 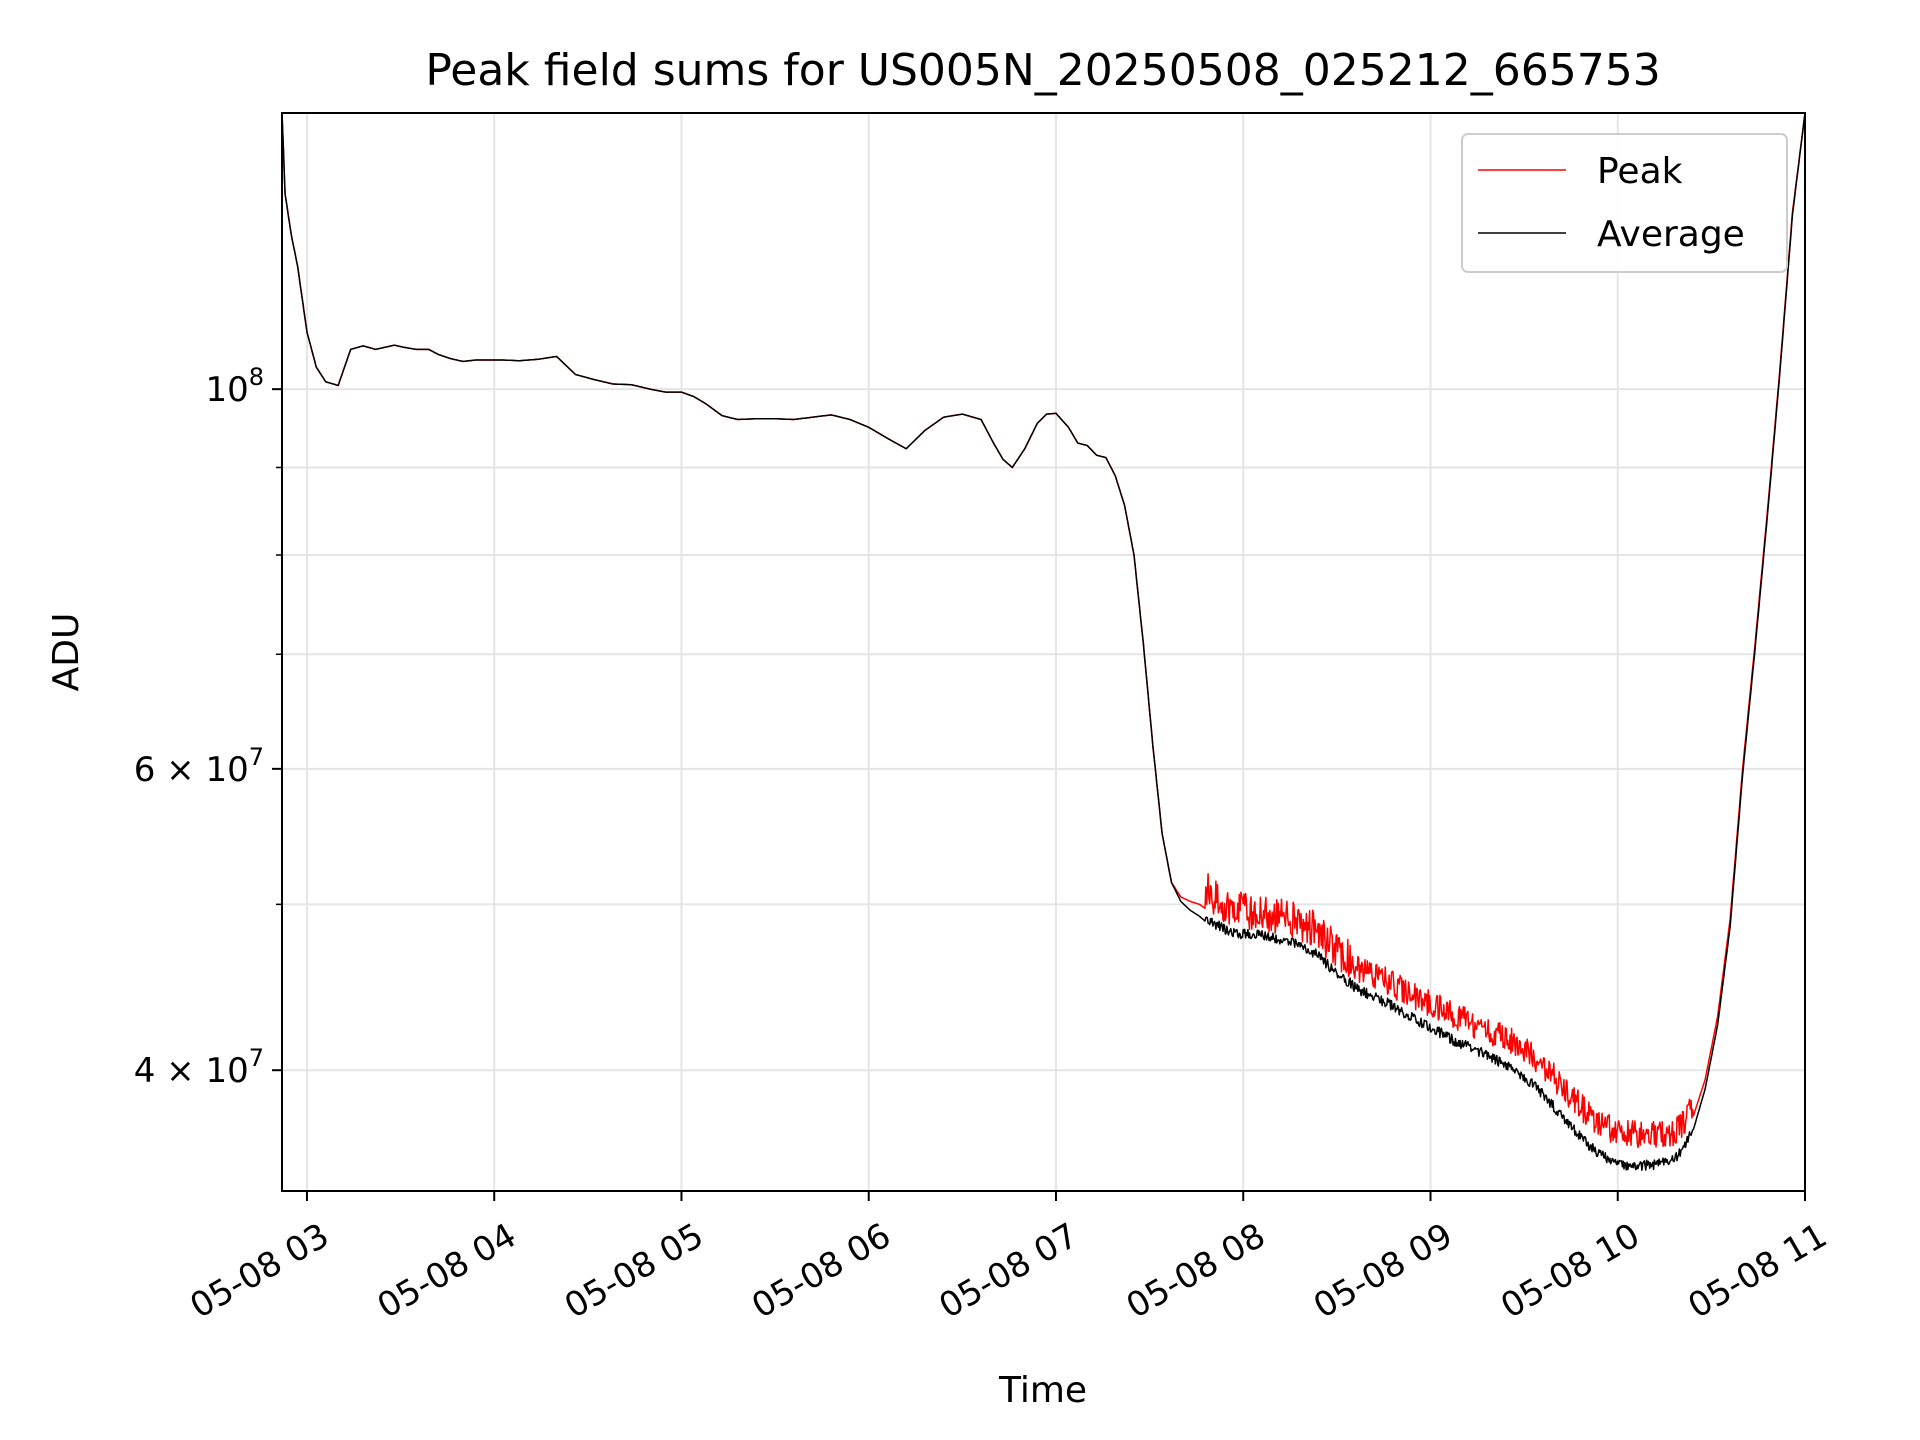 I want to click on y-tick-label: 108, so click(x=234, y=386).